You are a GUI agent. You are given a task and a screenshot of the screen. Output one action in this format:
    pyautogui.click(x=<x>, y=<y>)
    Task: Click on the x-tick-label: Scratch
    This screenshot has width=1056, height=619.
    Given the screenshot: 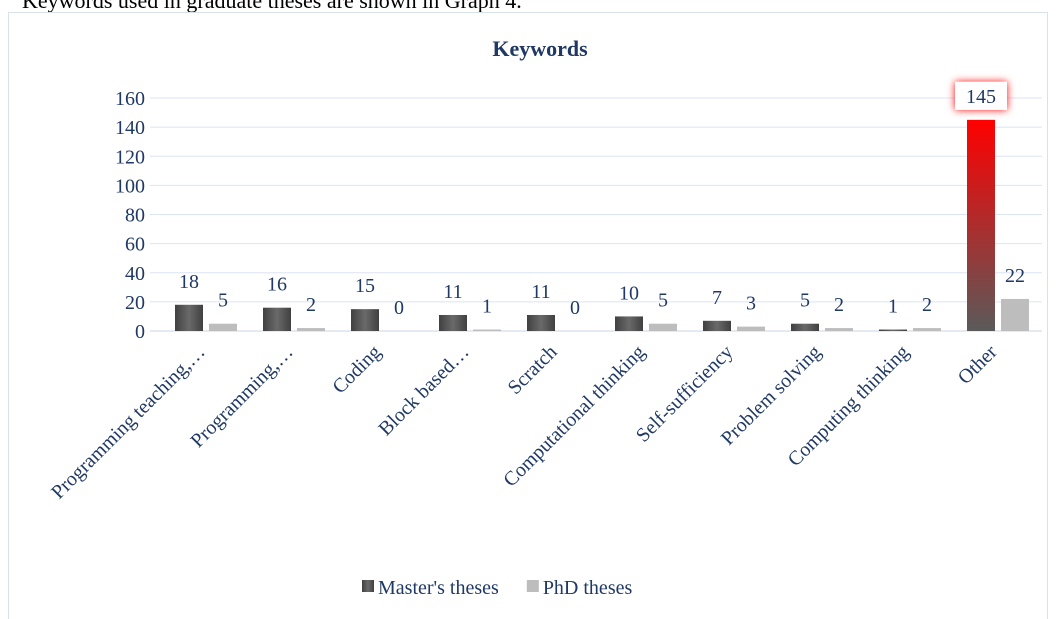 What is the action you would take?
    pyautogui.click(x=533, y=370)
    